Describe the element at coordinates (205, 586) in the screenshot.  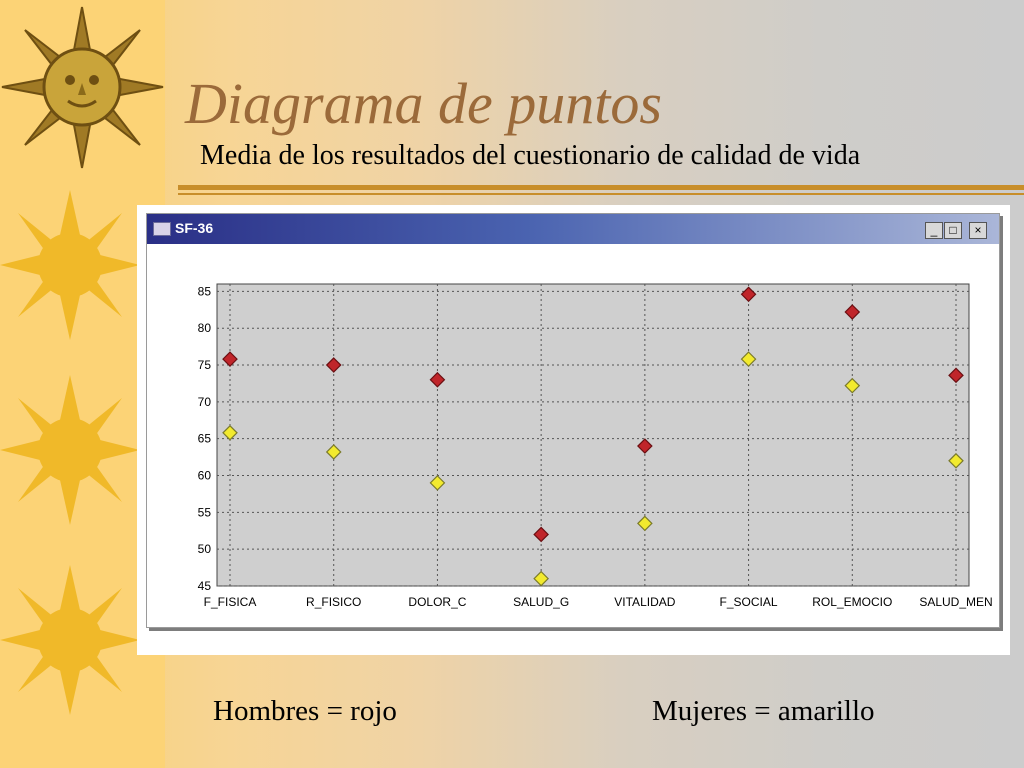
I see `y-tick-label: 45` at that location.